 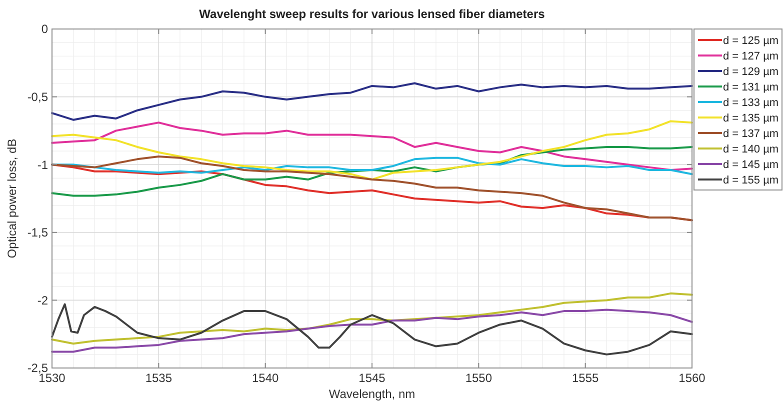 I want to click on y-axis-title: Optical power loss, dB, so click(x=12, y=198).